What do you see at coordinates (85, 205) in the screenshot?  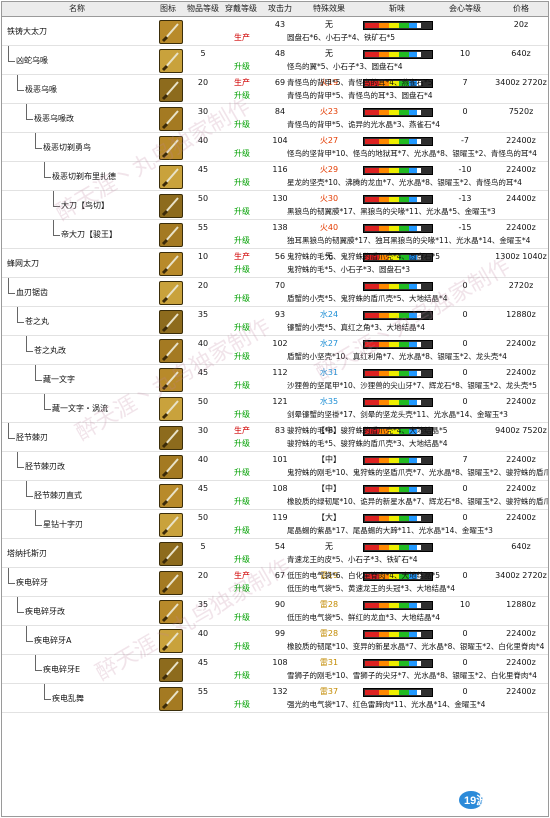 I see `weapon-name: 大刀【鸟切】` at bounding box center [85, 205].